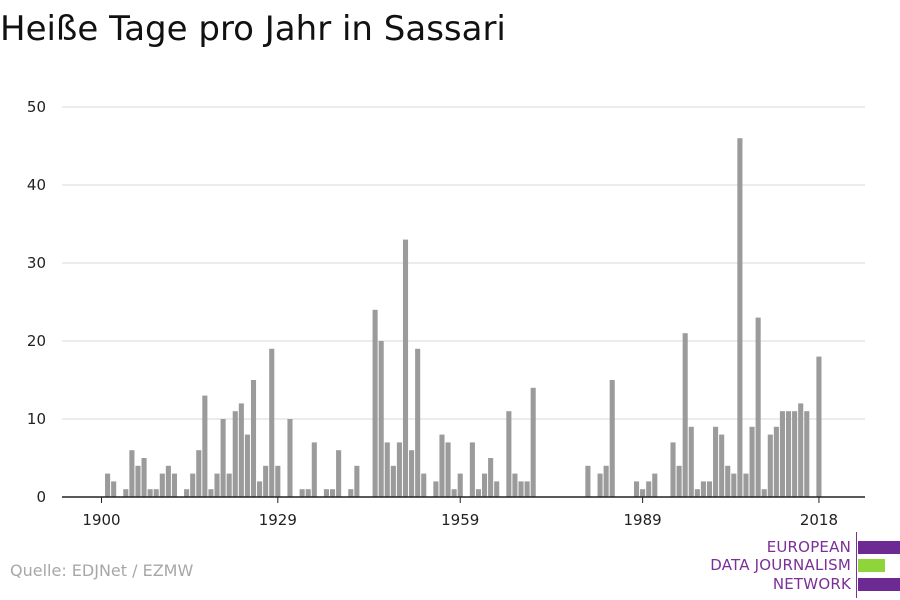 The height and width of the screenshot is (600, 900). Describe the element at coordinates (247, 465) in the screenshot. I see `bar-1924` at that location.